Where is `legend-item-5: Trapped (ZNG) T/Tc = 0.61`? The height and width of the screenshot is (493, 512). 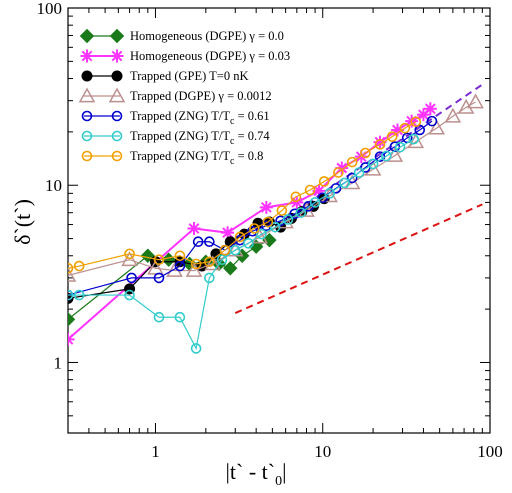
legend-item-5: Trapped (ZNG) T/Tc = 0.61 is located at coordinates (175, 118).